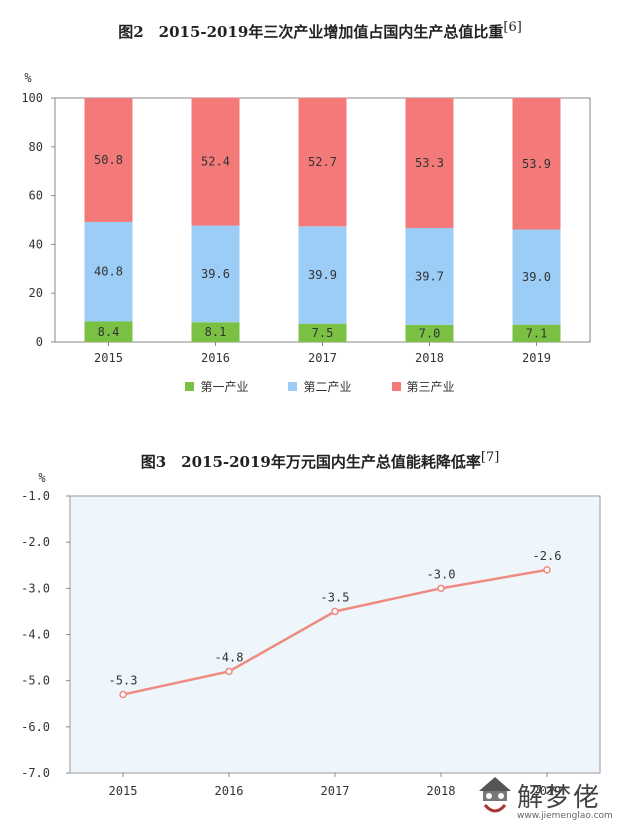 This screenshot has height=833, width=640. Describe the element at coordinates (32, 98) in the screenshot. I see `y-tick-label: 100` at that location.